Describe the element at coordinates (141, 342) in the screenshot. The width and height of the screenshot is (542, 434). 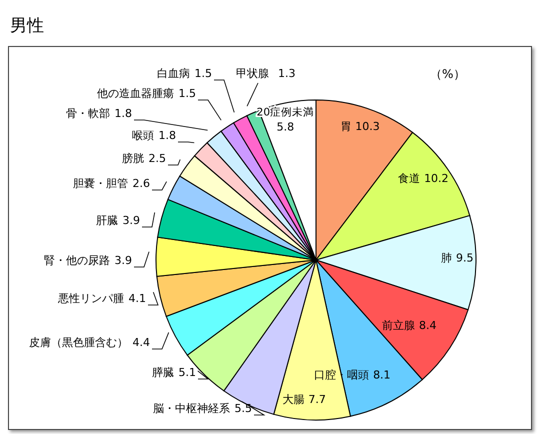
I see `data-label: 4.4` at that location.